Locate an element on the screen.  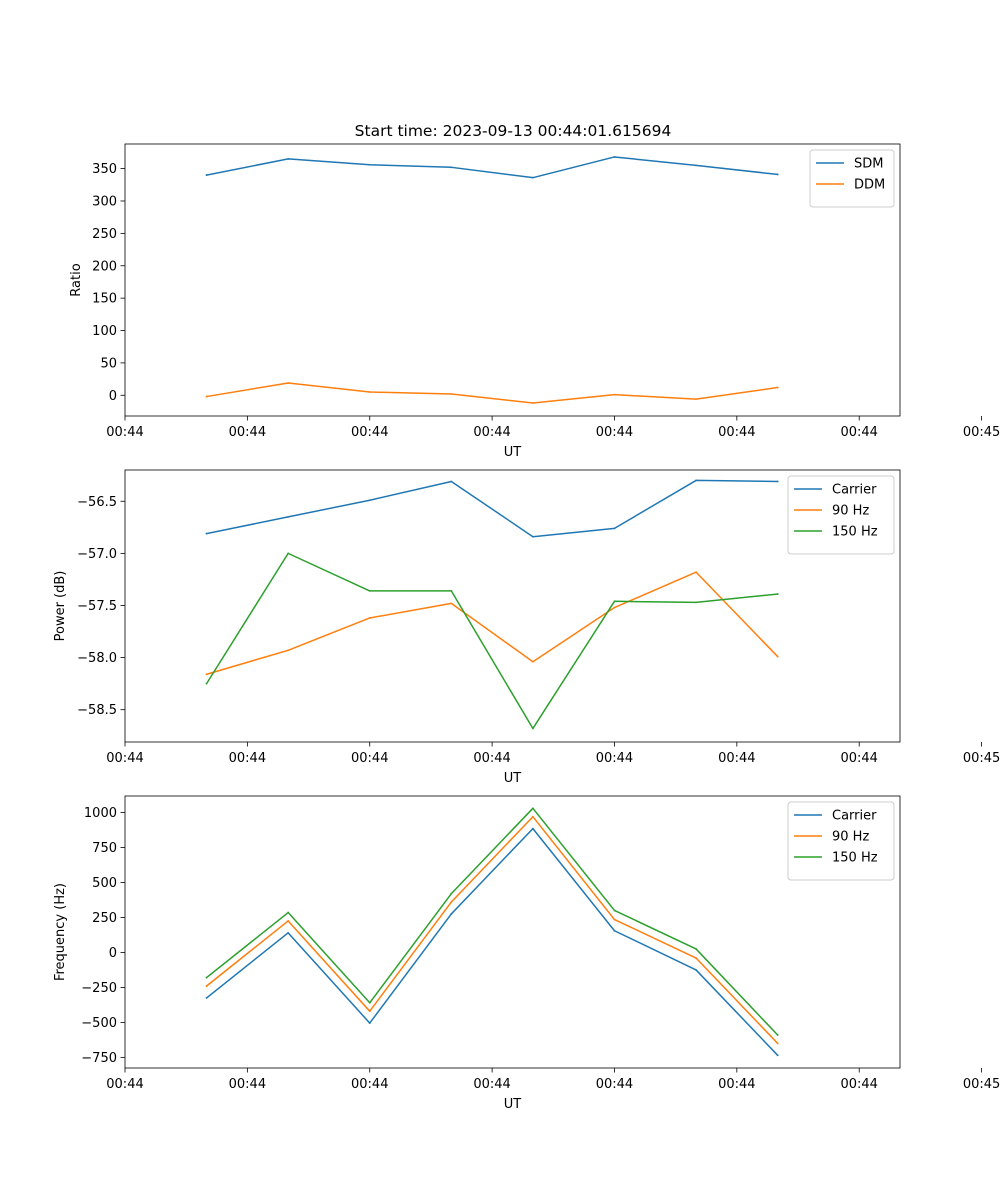
y-tick-label: −57.5 is located at coordinates (97, 606).